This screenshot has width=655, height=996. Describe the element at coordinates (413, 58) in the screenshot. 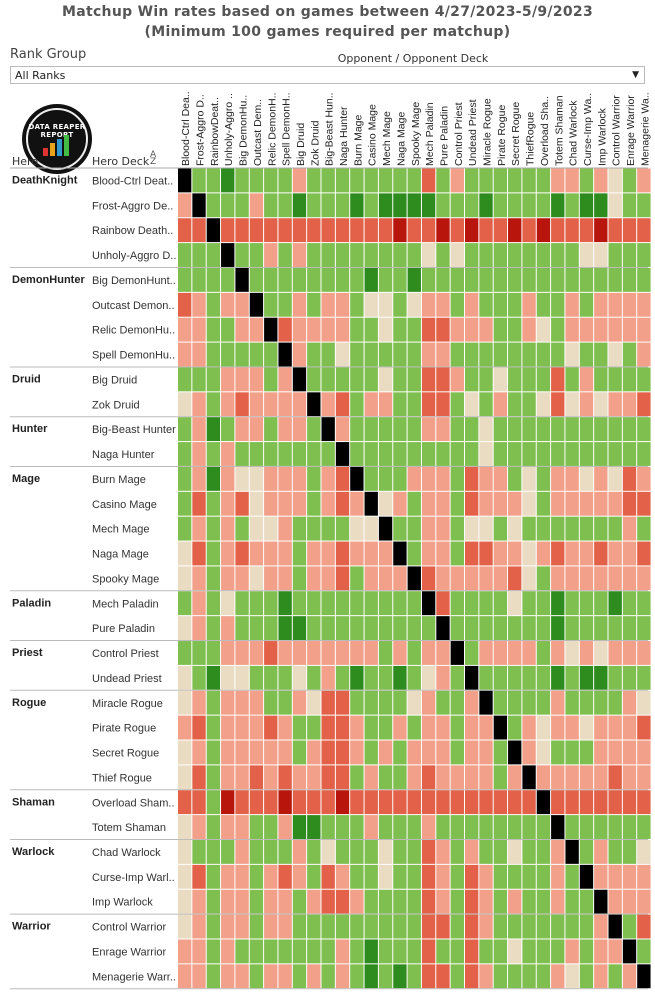

I see `opponent-axis-label: Opponent / Opponent Deck` at that location.